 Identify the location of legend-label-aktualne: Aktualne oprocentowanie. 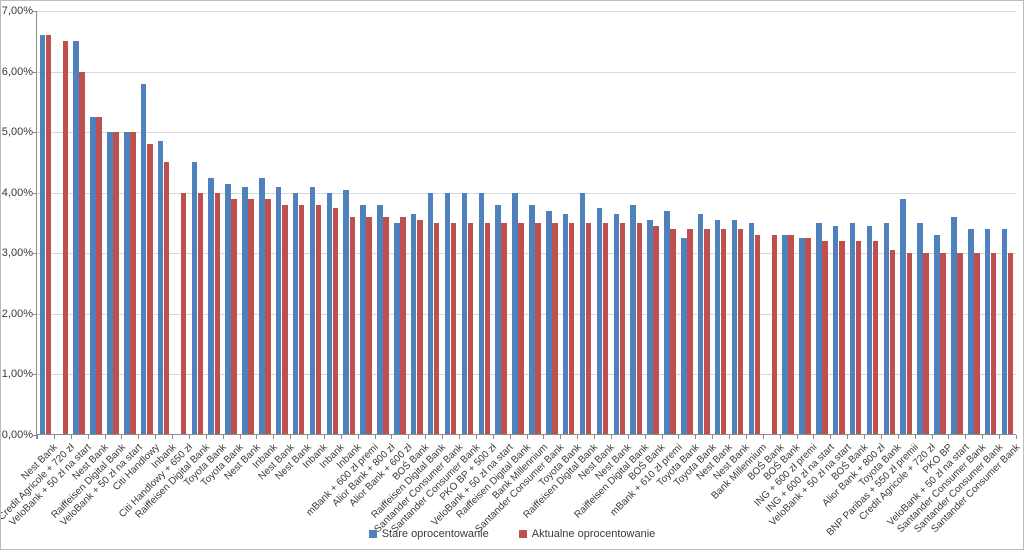
(593, 534).